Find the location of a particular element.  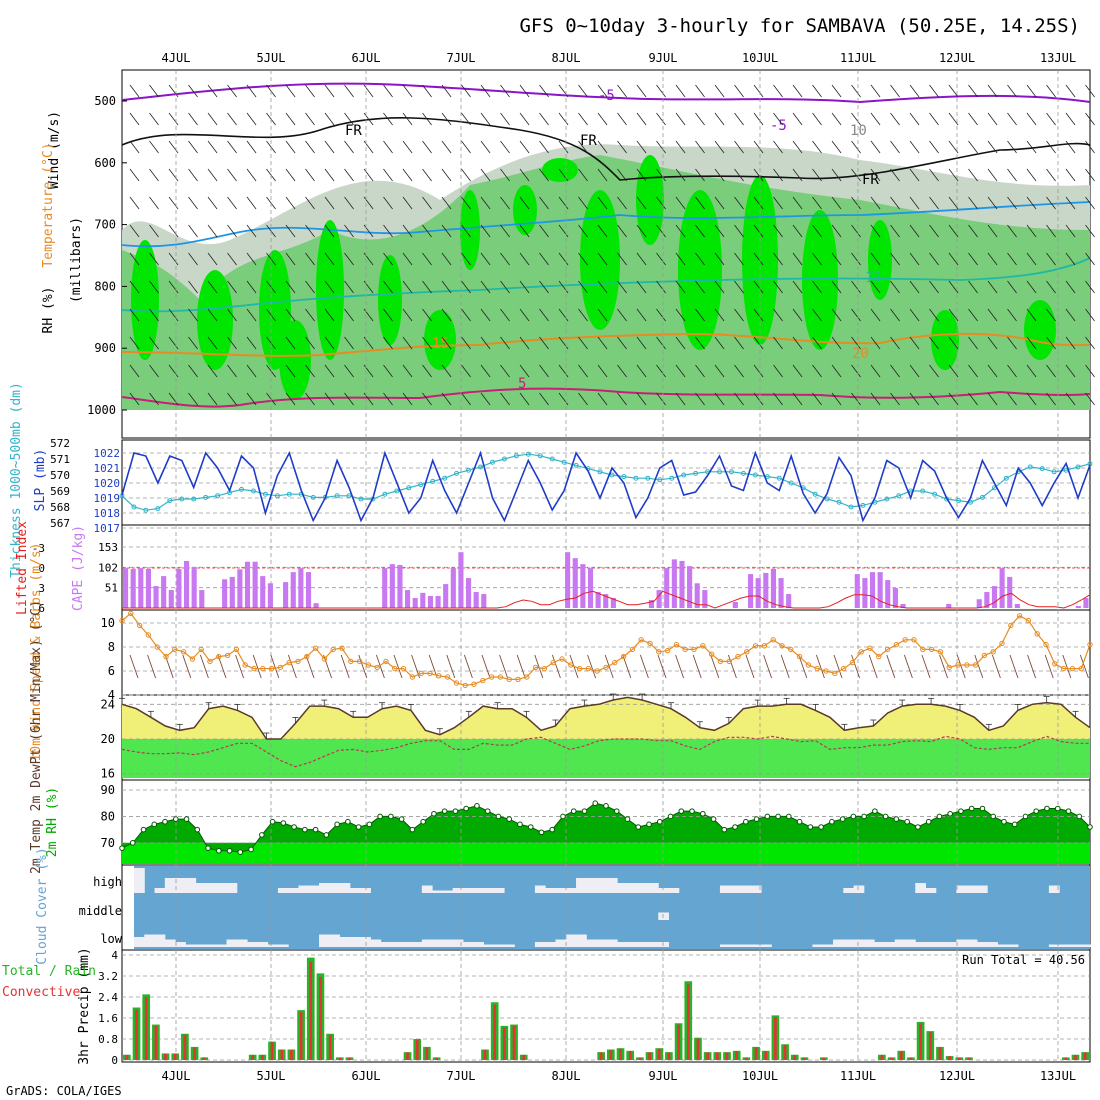

cape-tick-label: 102 is located at coordinates (108, 567).